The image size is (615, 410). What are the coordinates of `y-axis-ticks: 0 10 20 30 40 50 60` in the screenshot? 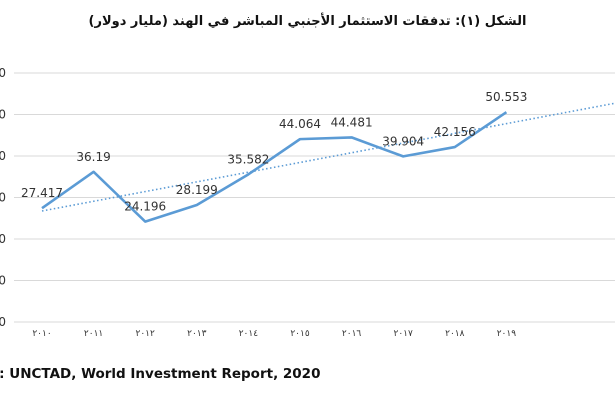 It's located at (3, 197).